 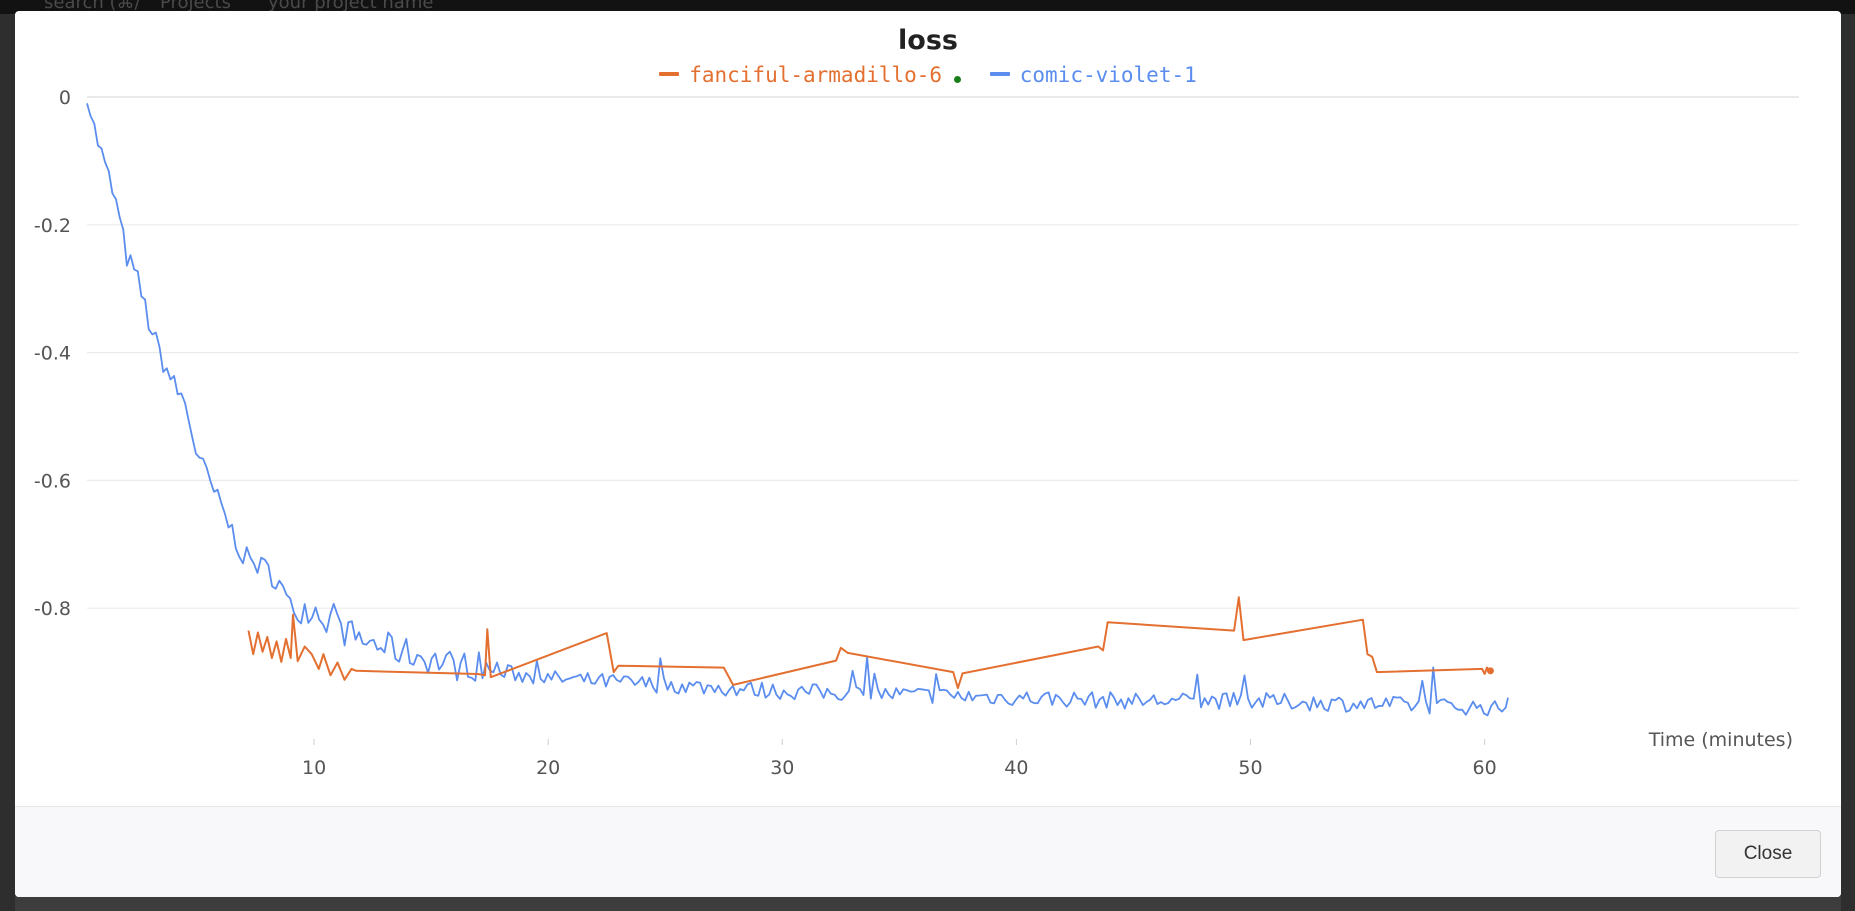 What do you see at coordinates (1768, 854) in the screenshot?
I see `close-button: Close` at bounding box center [1768, 854].